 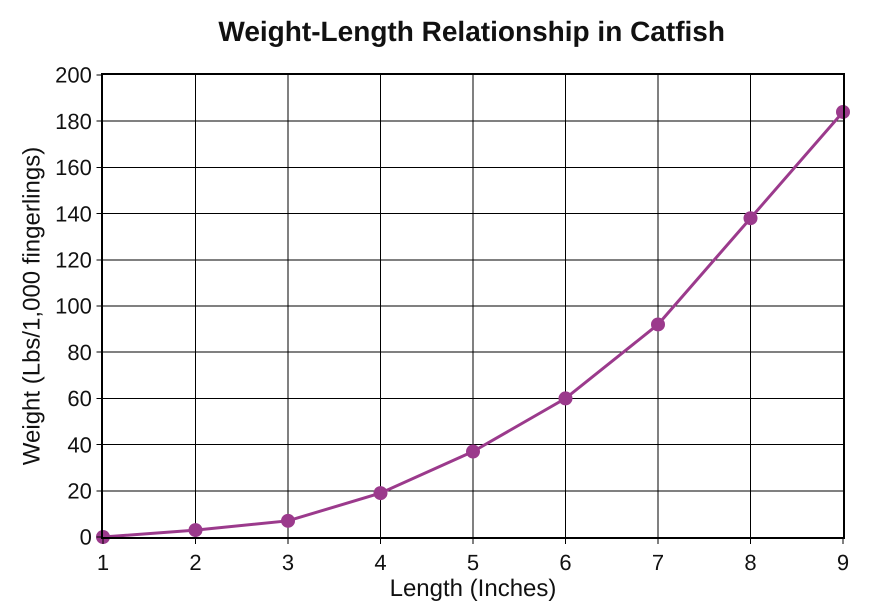 What do you see at coordinates (473, 588) in the screenshot?
I see `x-axis-title: Length (Inches)` at bounding box center [473, 588].